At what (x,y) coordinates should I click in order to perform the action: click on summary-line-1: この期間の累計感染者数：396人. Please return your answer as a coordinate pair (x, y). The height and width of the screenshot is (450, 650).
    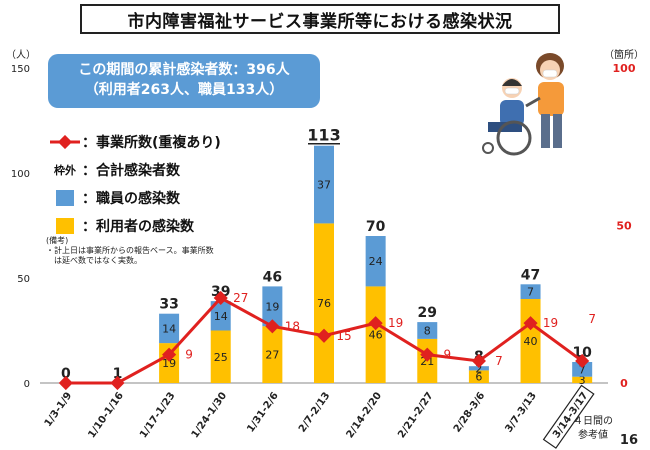
    Looking at the image, I should click on (184, 70).